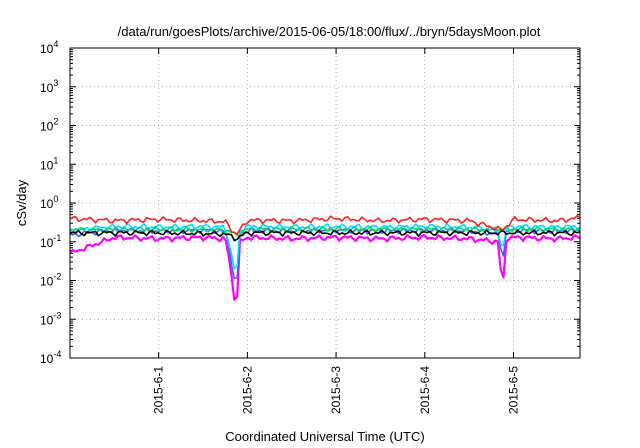 This screenshot has height=448, width=640. What do you see at coordinates (513, 390) in the screenshot?
I see `x-tick-label: 2015-6-5` at bounding box center [513, 390].